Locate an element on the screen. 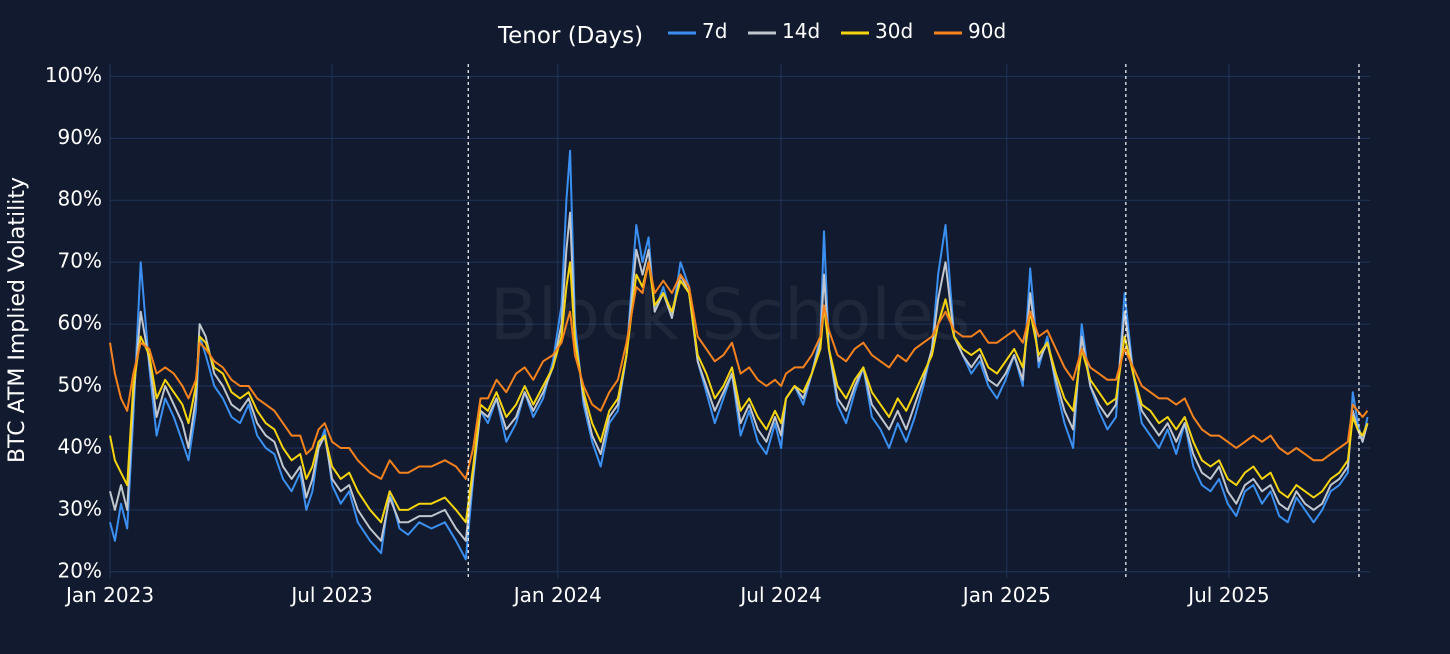 Image resolution: width=1450 pixels, height=654 pixels. legend-item-14d: 14d is located at coordinates (784, 31).